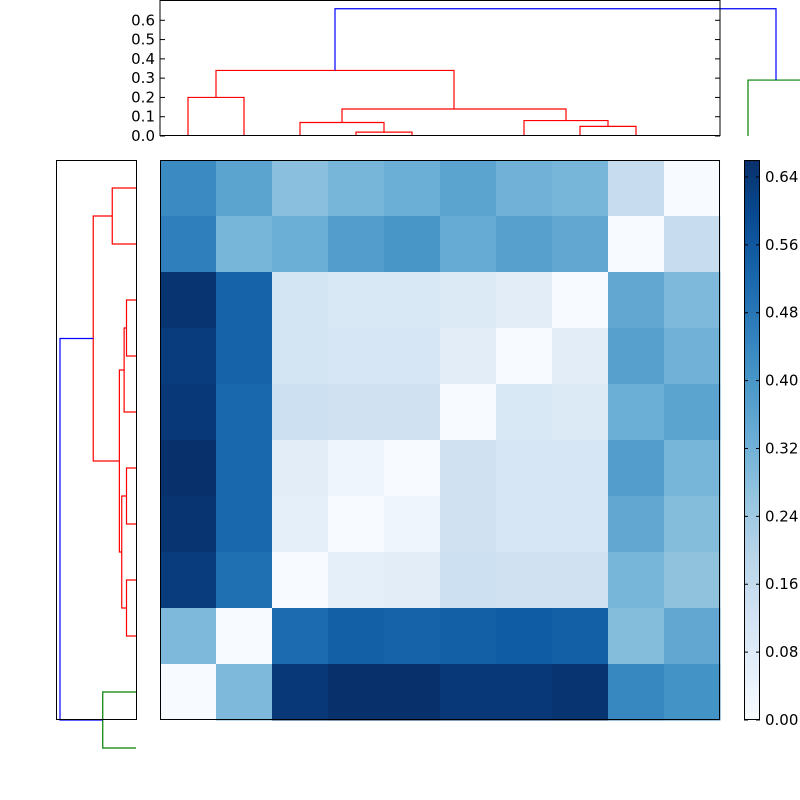 The height and width of the screenshot is (800, 800). I want to click on left-dendrogram, so click(96, 454).